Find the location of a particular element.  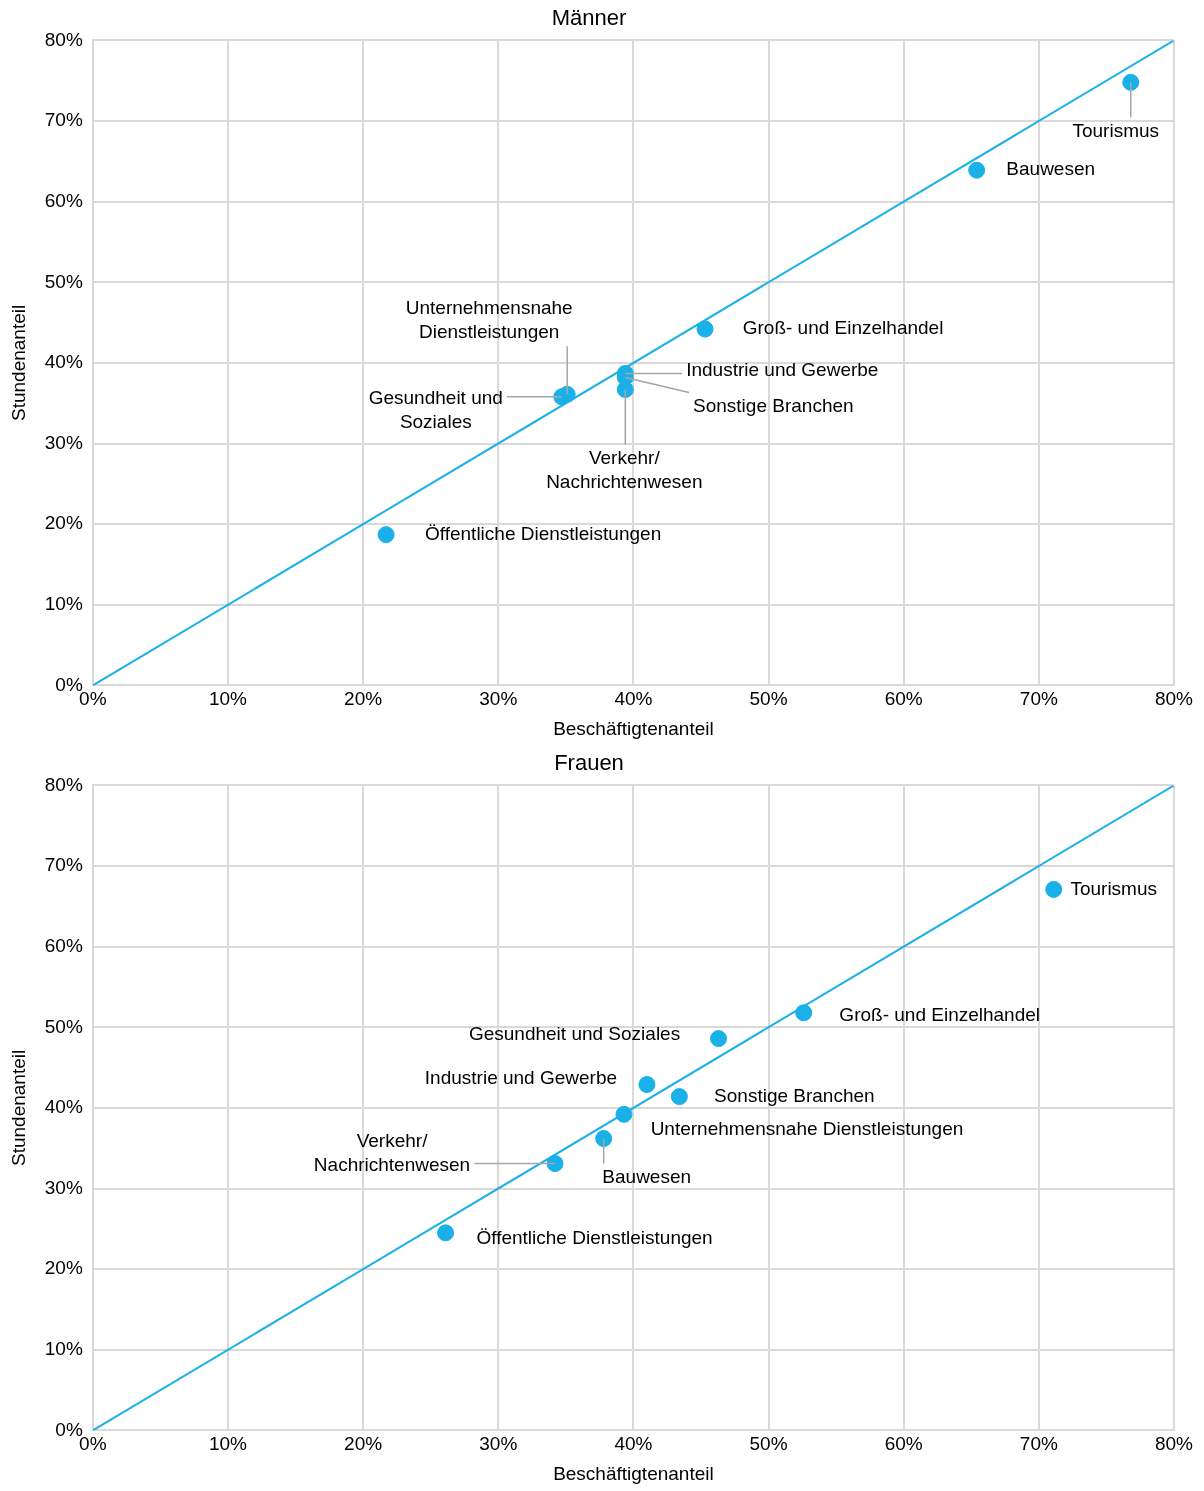

chart-title: Männer is located at coordinates (589, 18).